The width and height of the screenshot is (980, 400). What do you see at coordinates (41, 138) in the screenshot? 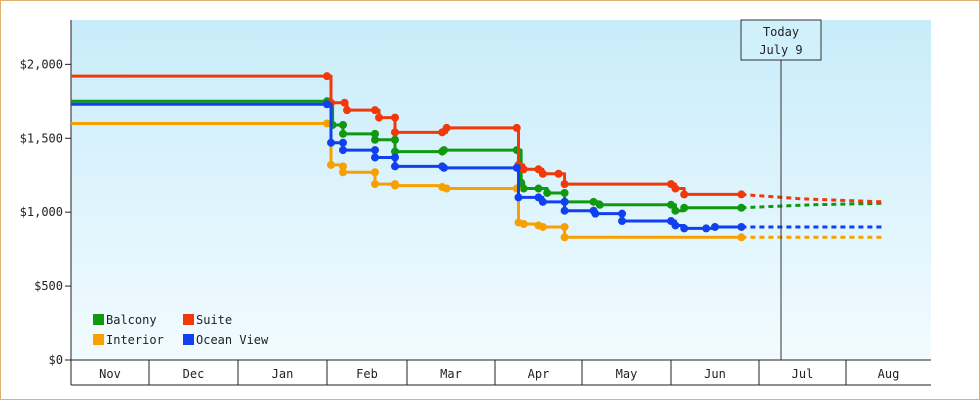
I see `y-tick-label: $1,500` at bounding box center [41, 138].